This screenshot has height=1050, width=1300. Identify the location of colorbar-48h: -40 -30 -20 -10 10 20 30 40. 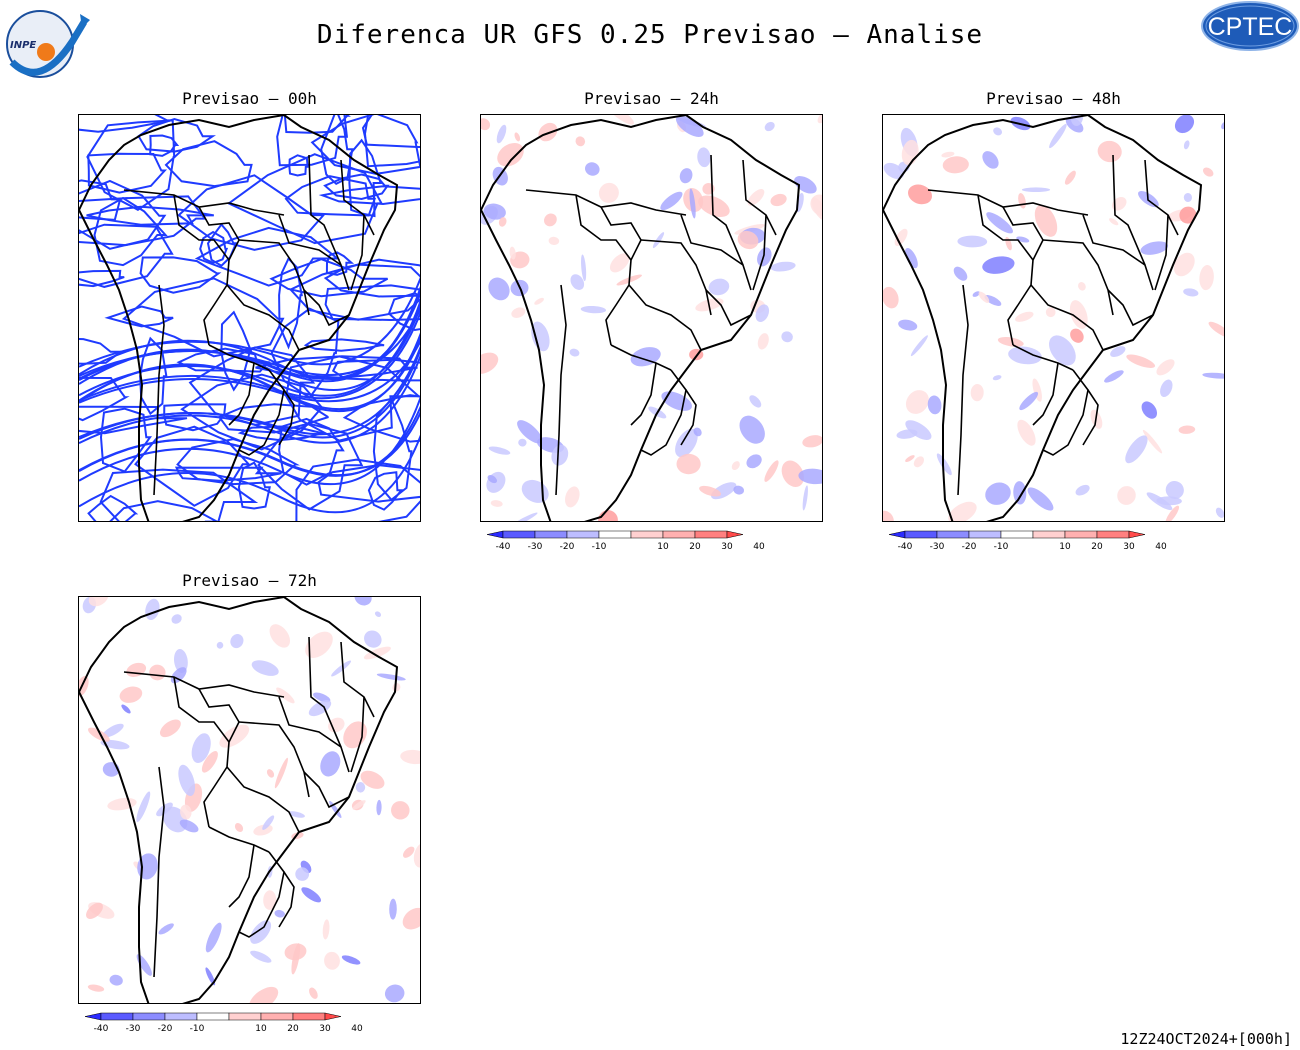
(1035, 543).